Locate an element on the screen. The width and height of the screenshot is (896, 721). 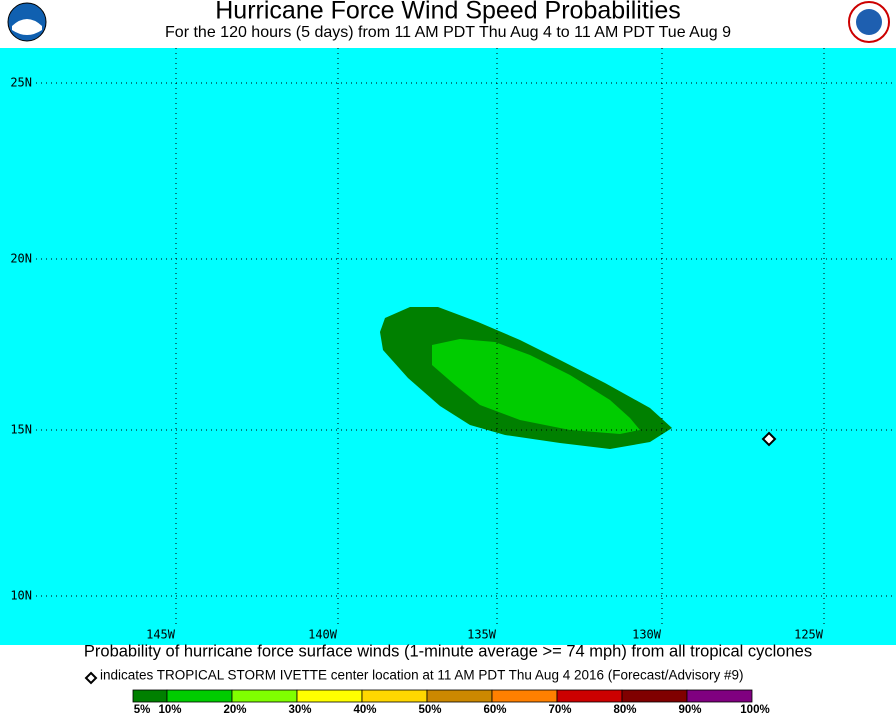
lat-label: 25N is located at coordinates (21, 83).